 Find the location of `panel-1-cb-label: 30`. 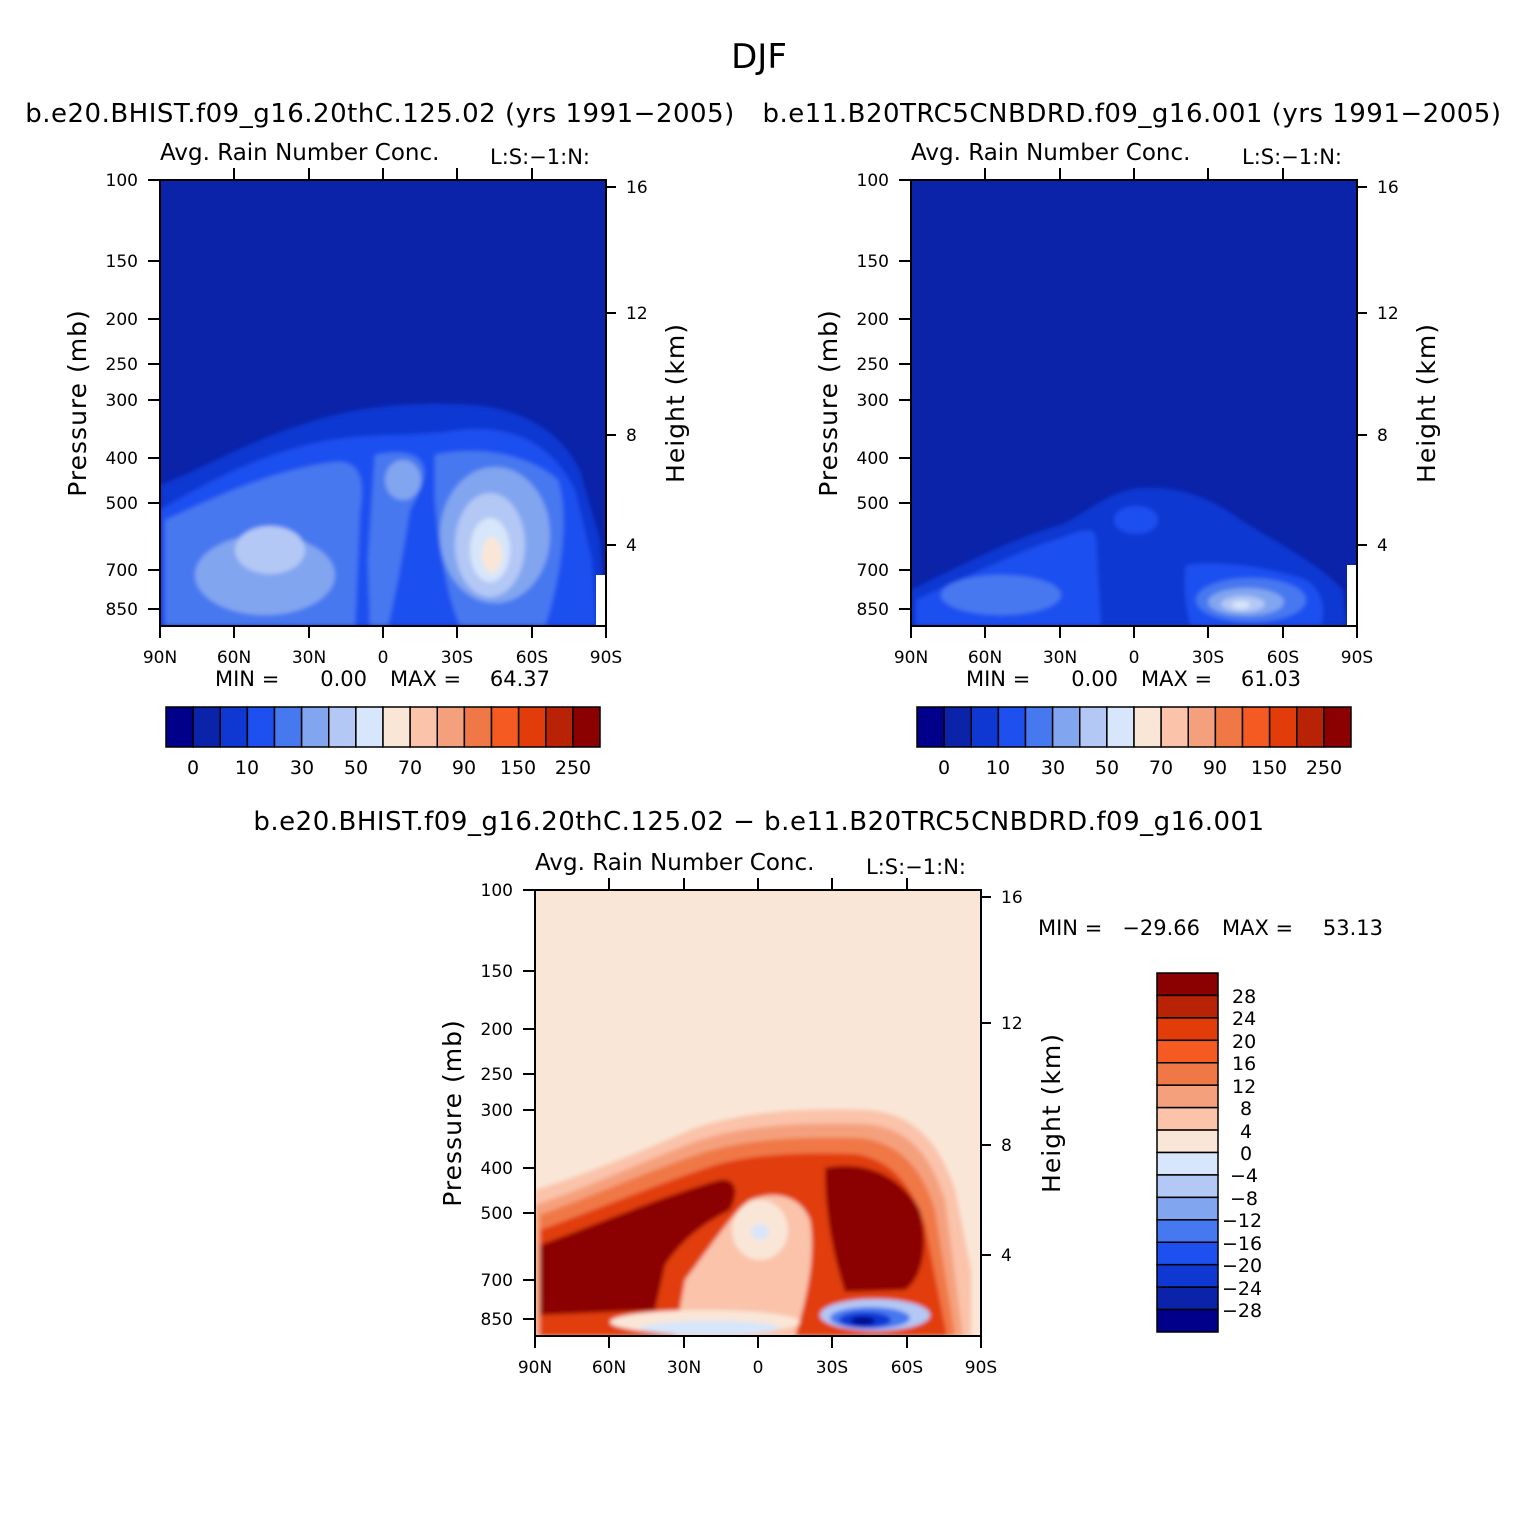

panel-1-cb-label: 30 is located at coordinates (302, 768).